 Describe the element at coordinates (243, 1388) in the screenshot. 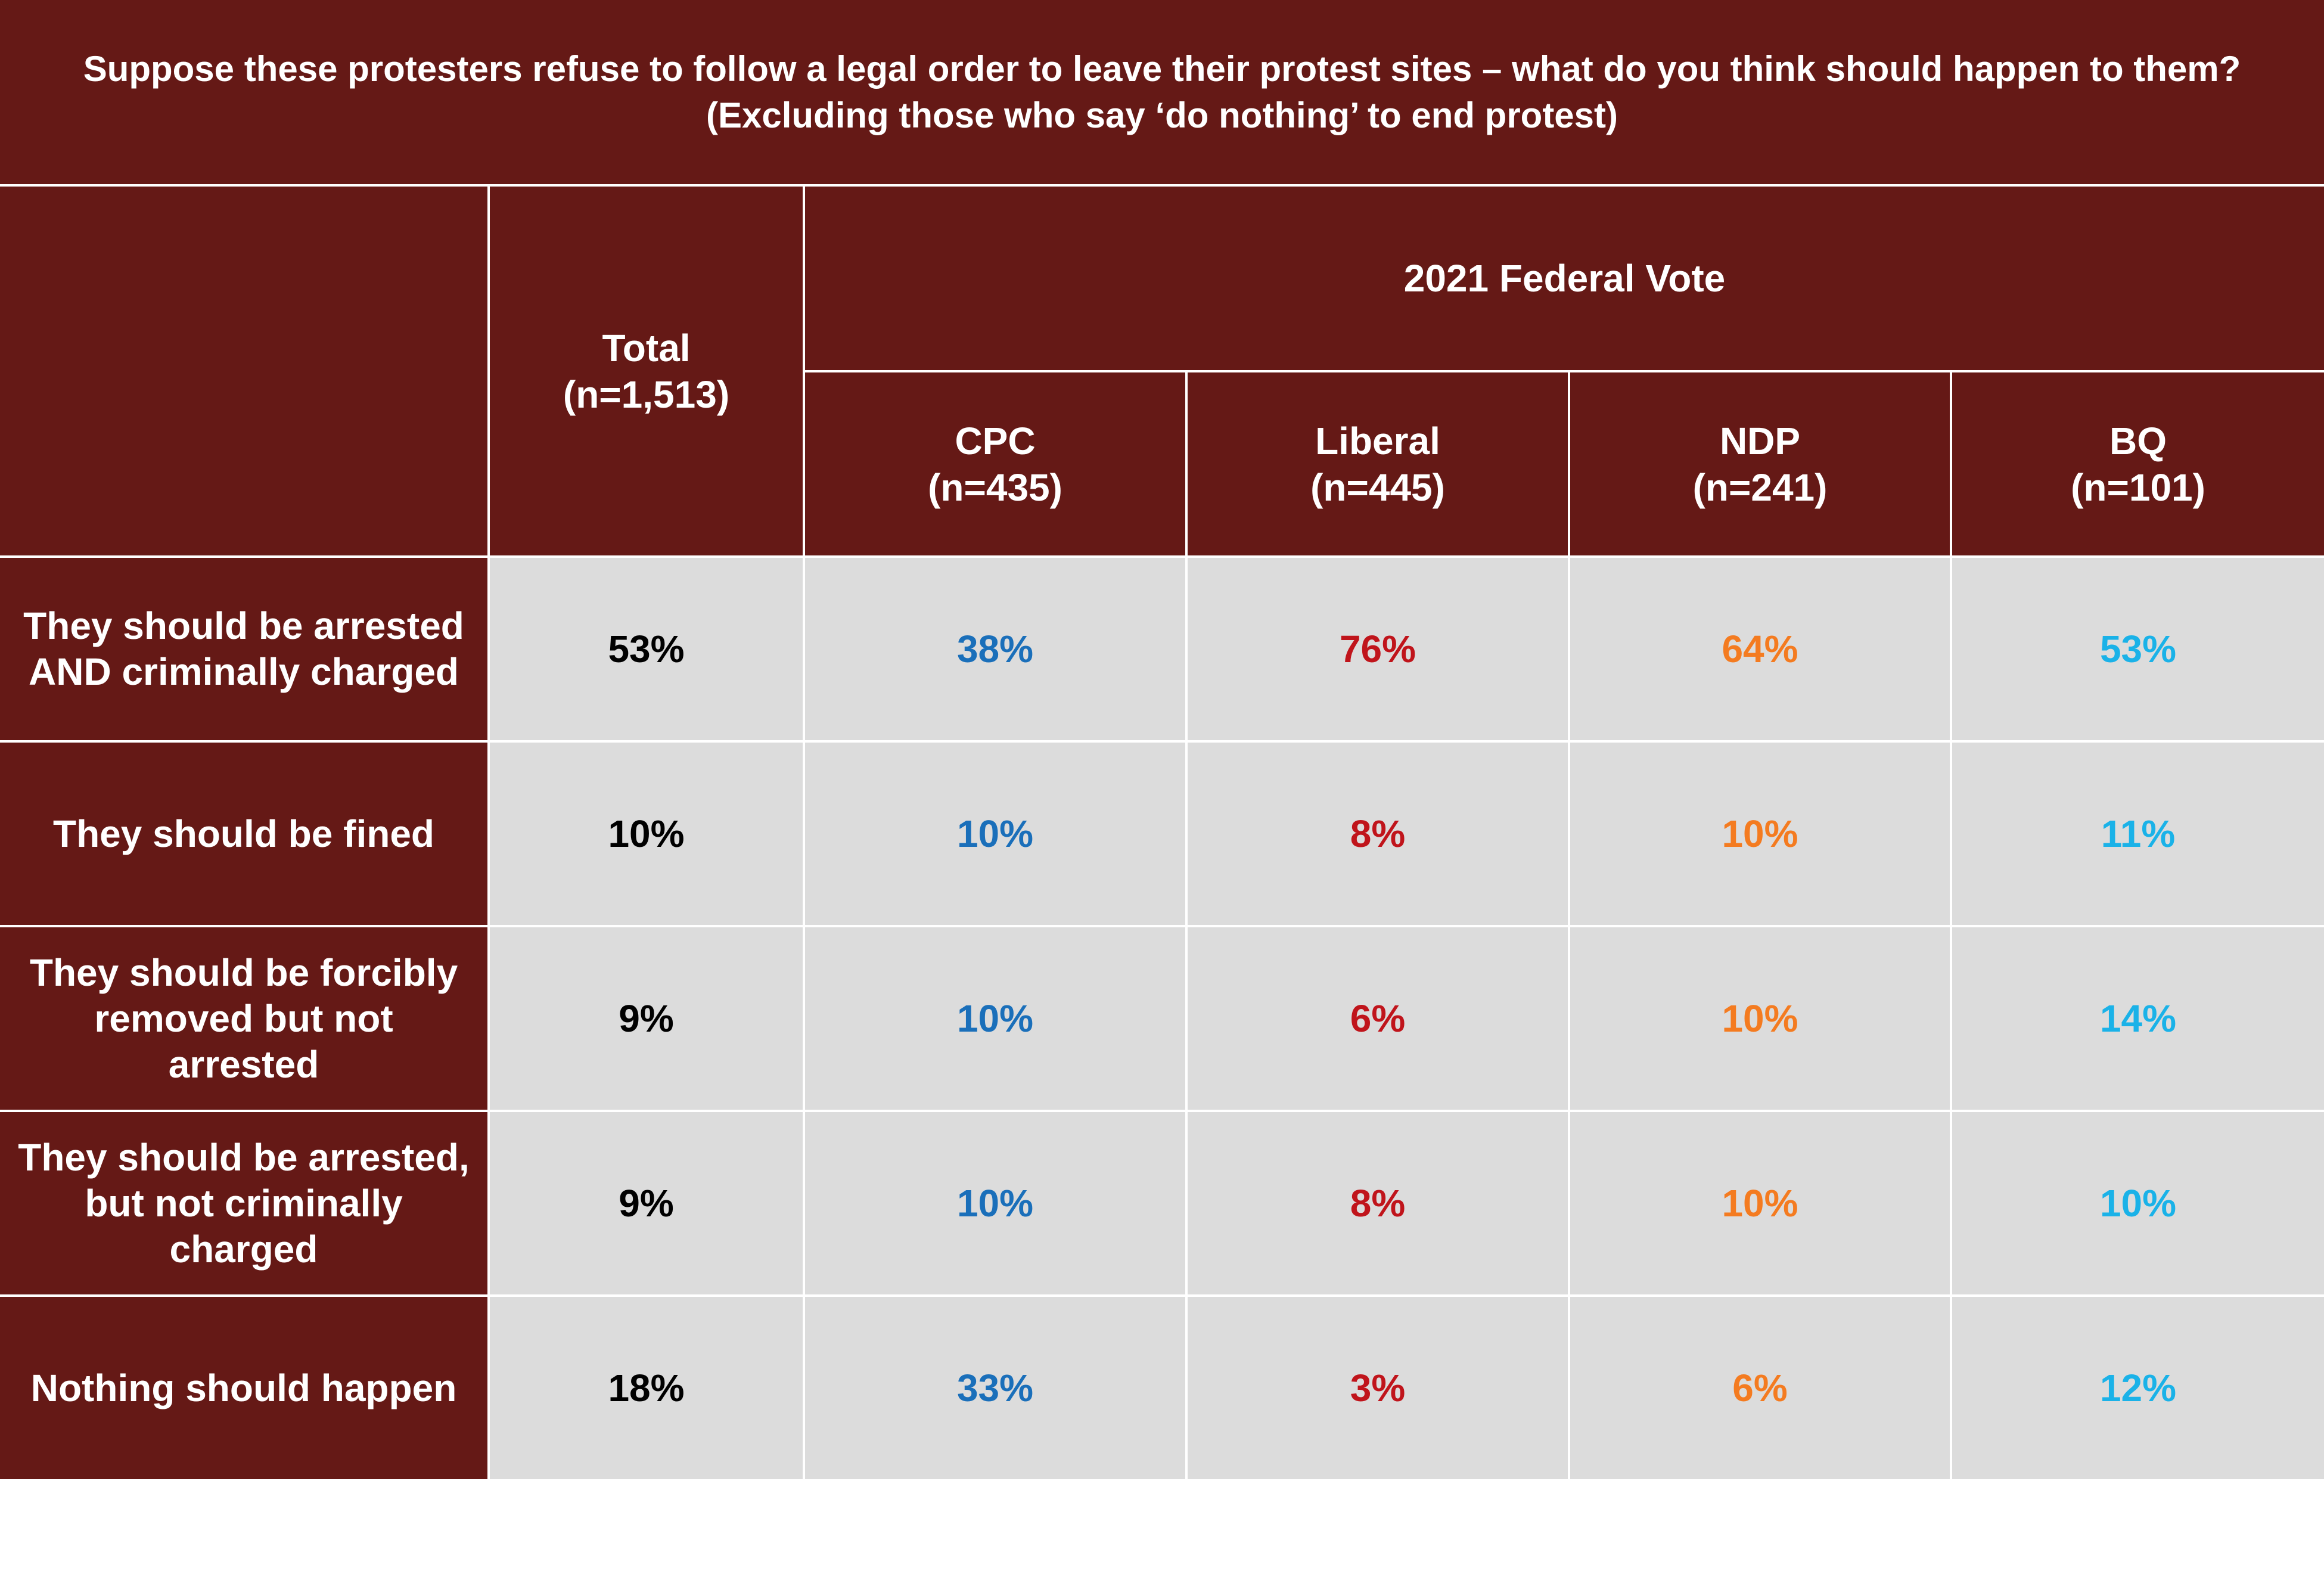

I see `row-label: Nothing should happen` at that location.